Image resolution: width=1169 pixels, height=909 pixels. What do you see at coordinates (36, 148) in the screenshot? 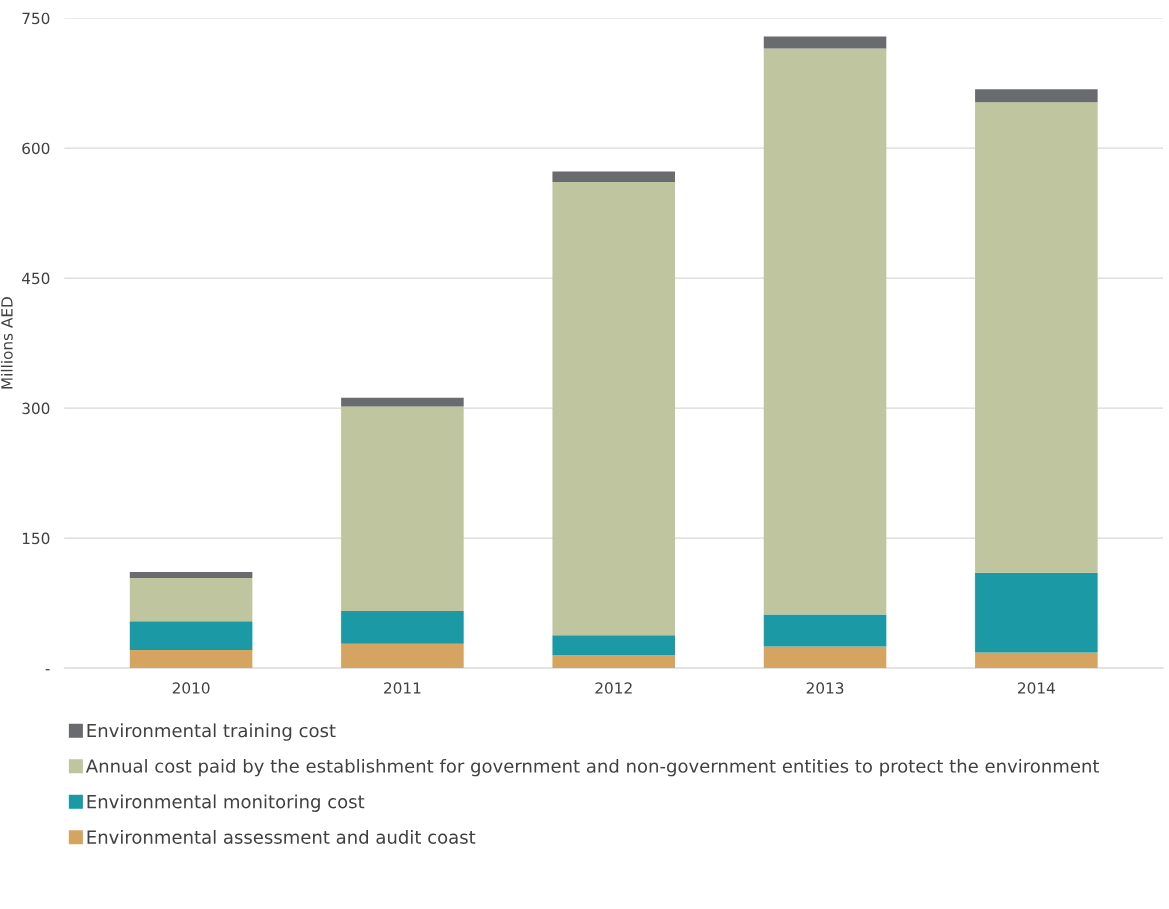
I see `y-tick-label: 600` at bounding box center [36, 148].